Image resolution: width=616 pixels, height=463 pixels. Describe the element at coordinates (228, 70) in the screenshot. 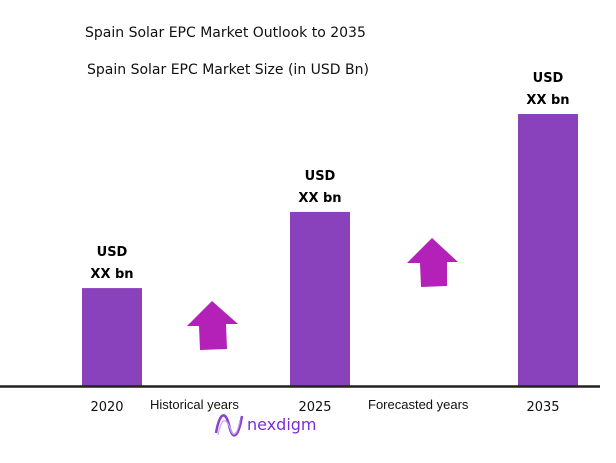

I see `chart-subtitle: Spain Solar EPC Market Size (in USD Bn)` at that location.